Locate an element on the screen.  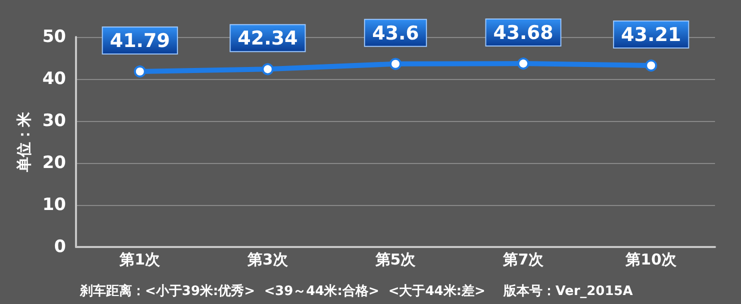
data-label: 43.21 is located at coordinates (651, 35).